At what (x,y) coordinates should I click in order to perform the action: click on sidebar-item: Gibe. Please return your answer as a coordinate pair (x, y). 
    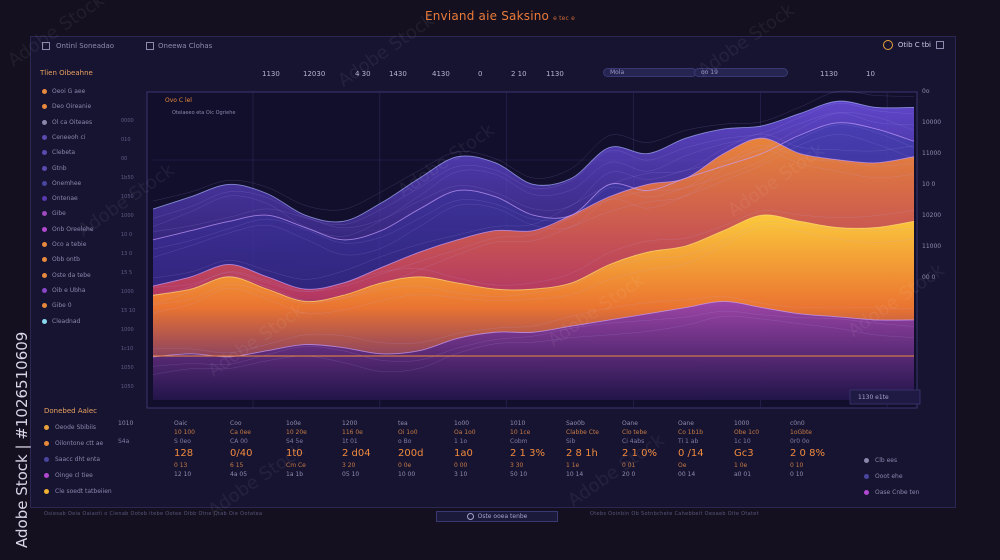
    Looking at the image, I should click on (54, 213).